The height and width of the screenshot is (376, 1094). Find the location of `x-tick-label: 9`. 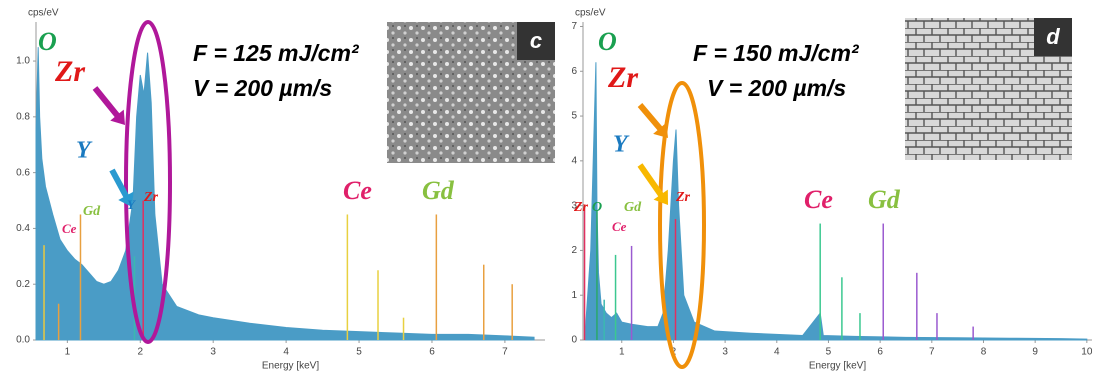

x-tick-label: 9 is located at coordinates (1035, 352).